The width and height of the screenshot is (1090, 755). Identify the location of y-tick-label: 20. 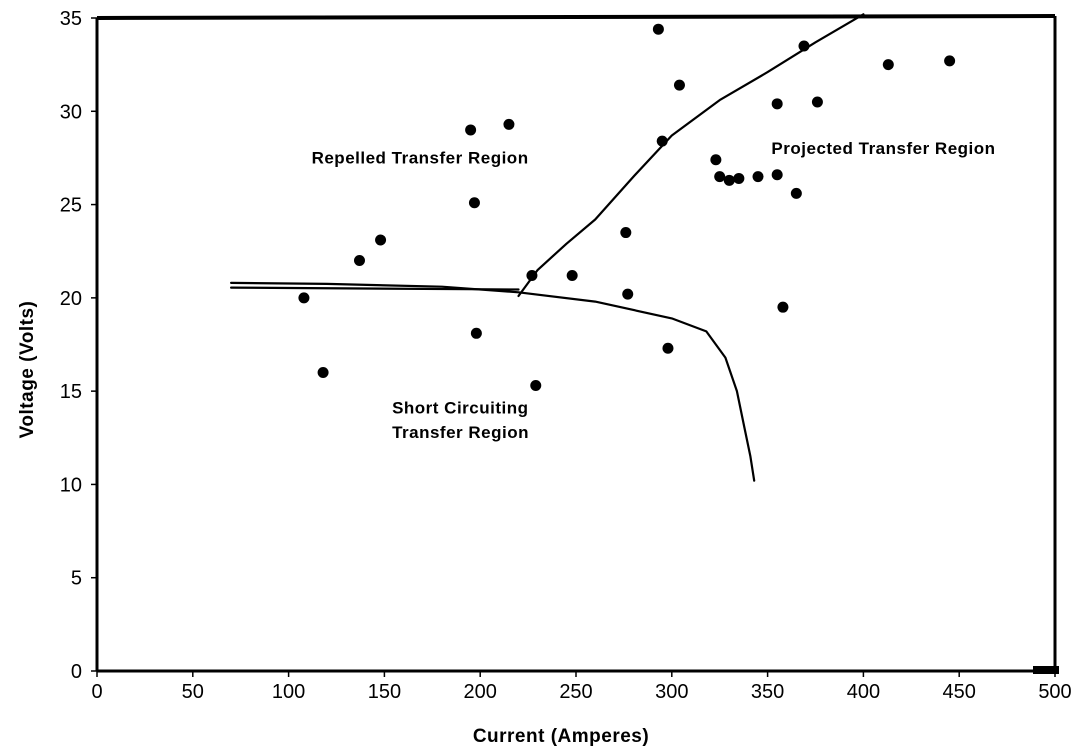
(71, 299).